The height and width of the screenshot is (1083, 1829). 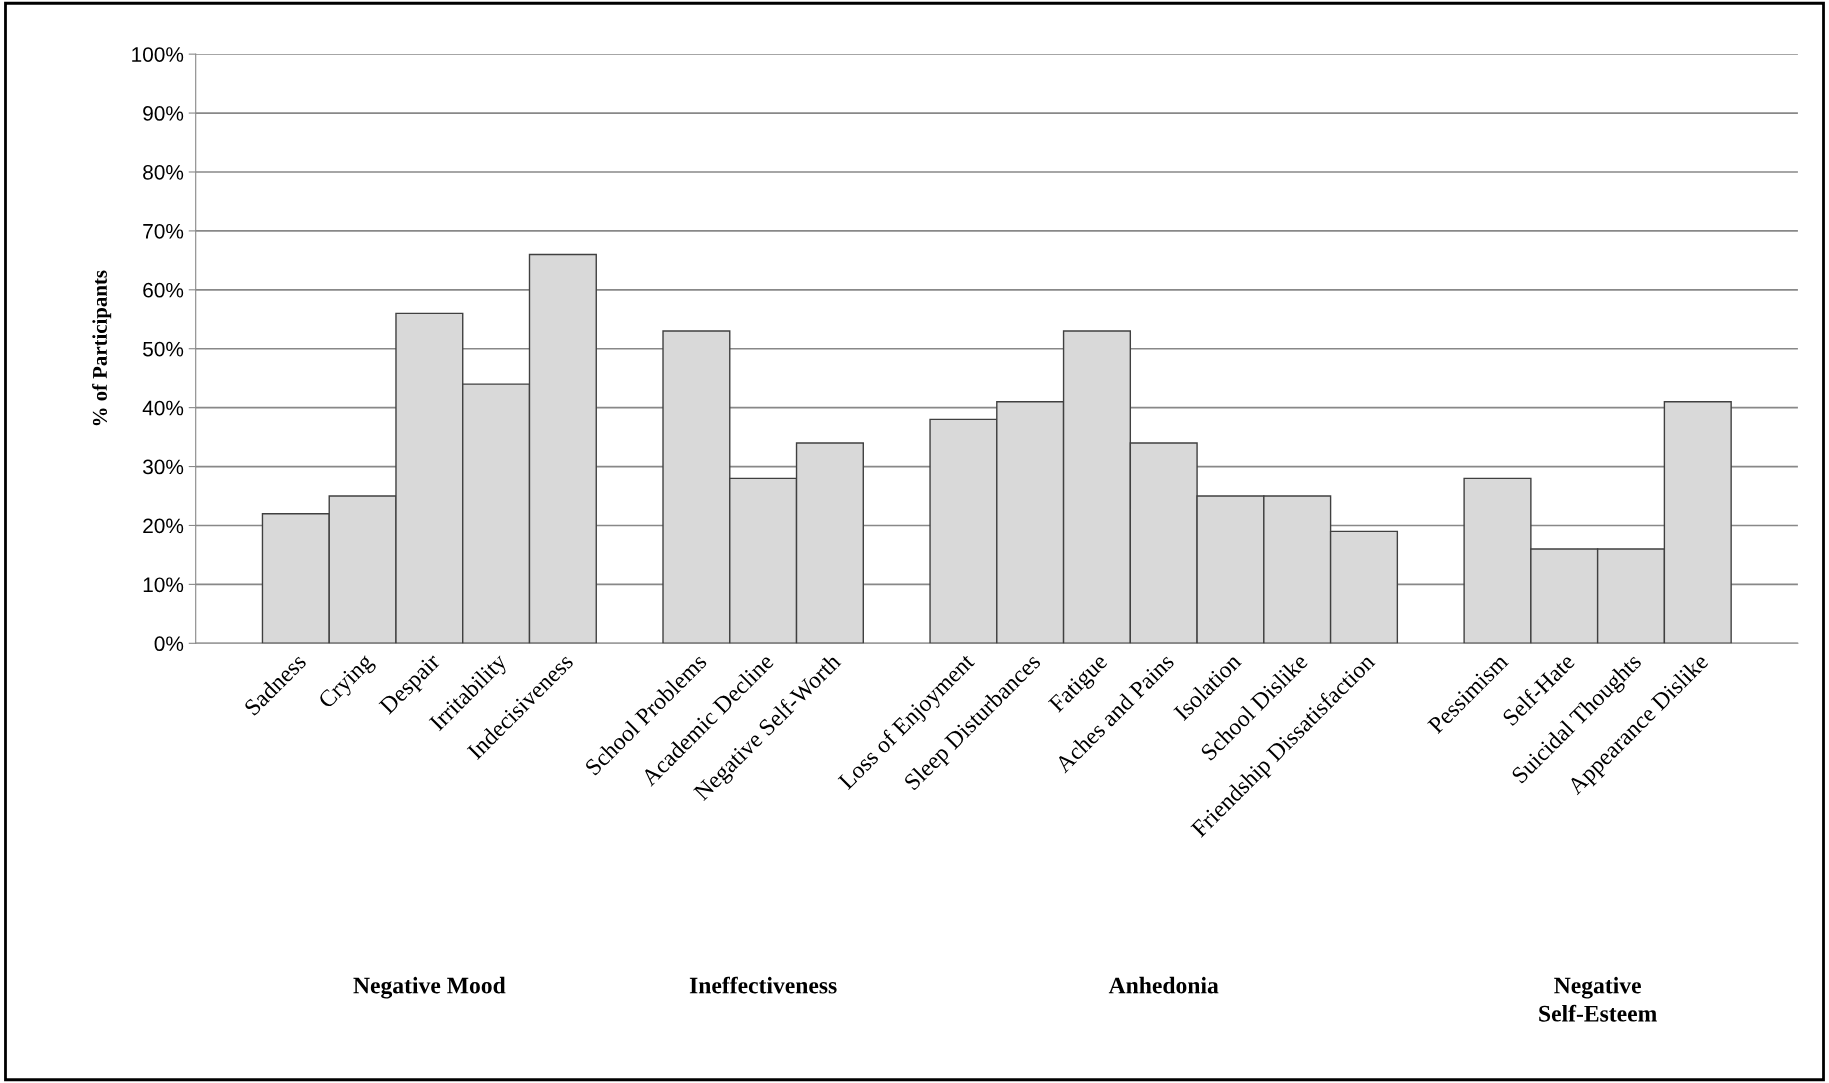 What do you see at coordinates (763, 985) in the screenshot?
I see `text: Ineffectiveness` at bounding box center [763, 985].